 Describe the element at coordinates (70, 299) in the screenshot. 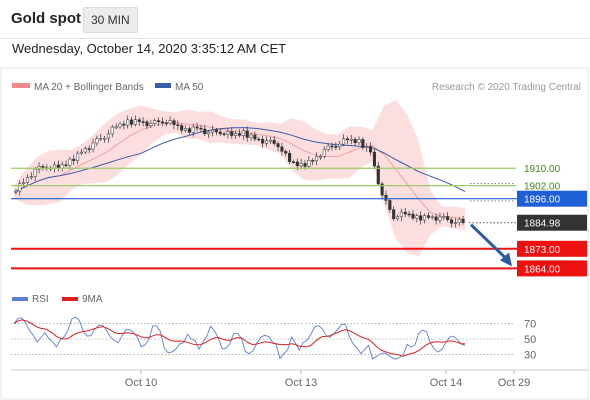

I see `ma9-legend-swatch` at that location.